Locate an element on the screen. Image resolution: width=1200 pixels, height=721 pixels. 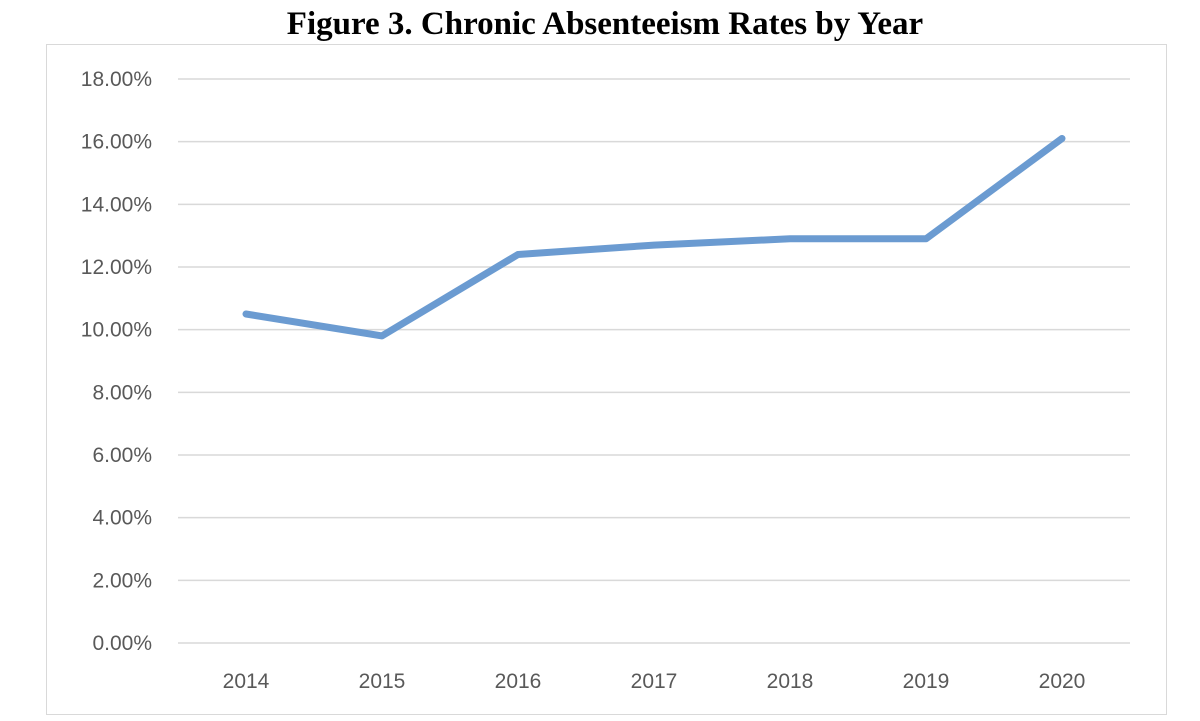
x-tick-label: 2015 is located at coordinates (382, 681).